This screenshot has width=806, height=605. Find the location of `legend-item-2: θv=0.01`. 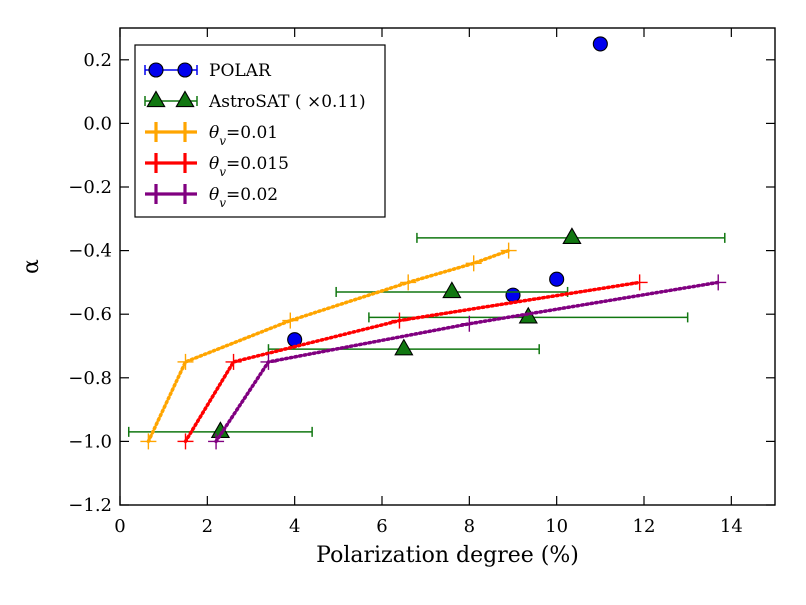

legend-item-2: θv=0.01 is located at coordinates (211, 135).